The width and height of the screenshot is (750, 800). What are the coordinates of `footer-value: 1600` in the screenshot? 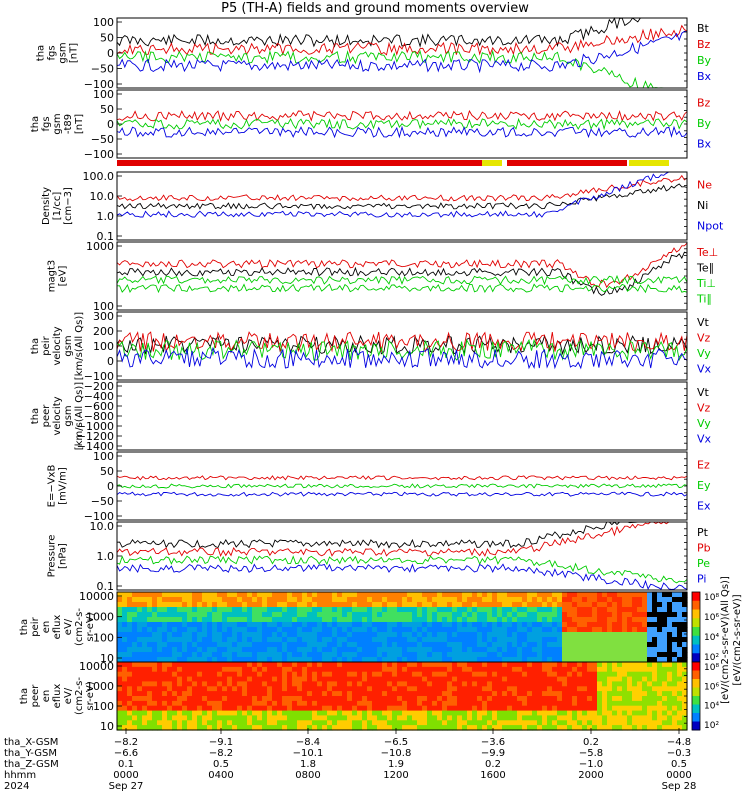 It's located at (492, 775).